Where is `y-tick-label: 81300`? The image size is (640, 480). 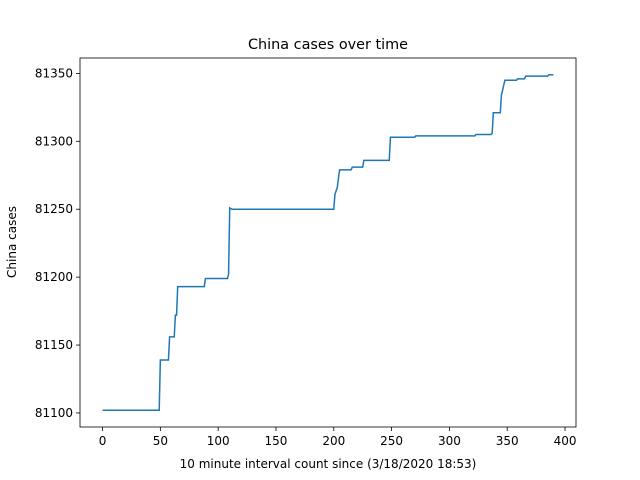
y-tick-label: 81300 is located at coordinates (54, 141).